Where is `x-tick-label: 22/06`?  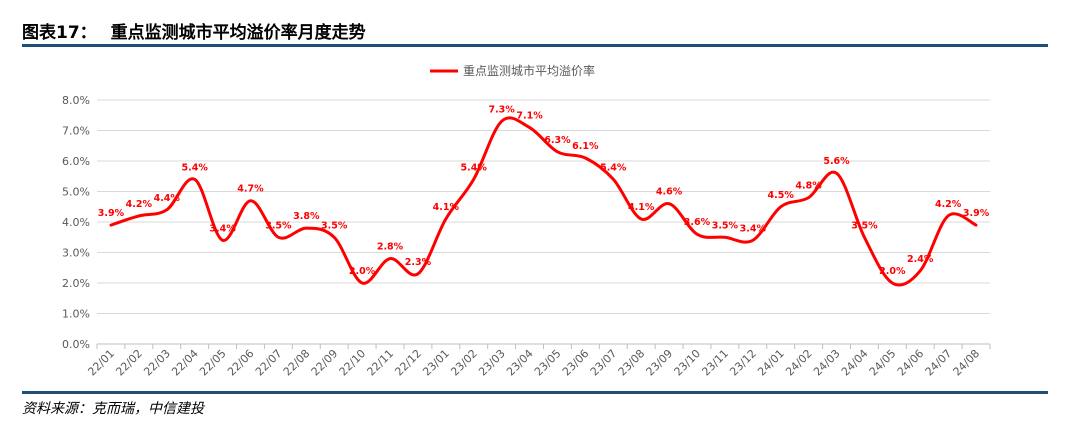
x-tick-label: 22/06 is located at coordinates (241, 363).